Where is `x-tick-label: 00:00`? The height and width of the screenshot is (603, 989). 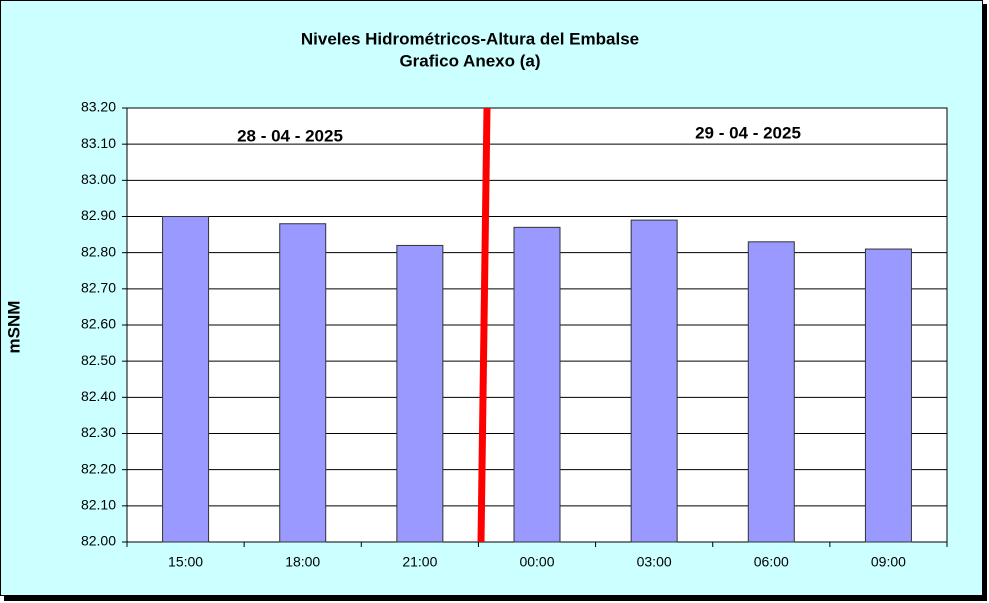 x-tick-label: 00:00 is located at coordinates (536, 562).